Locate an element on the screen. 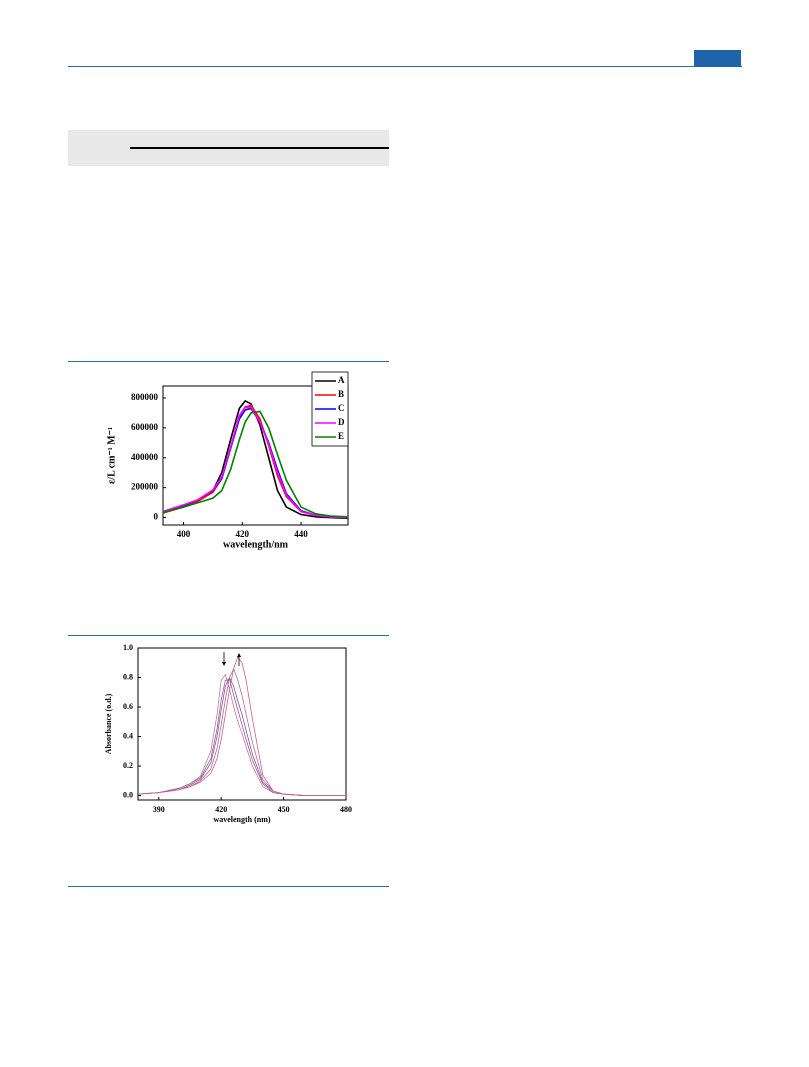 This screenshot has height=1067, width=809. header-box is located at coordinates (717, 58).